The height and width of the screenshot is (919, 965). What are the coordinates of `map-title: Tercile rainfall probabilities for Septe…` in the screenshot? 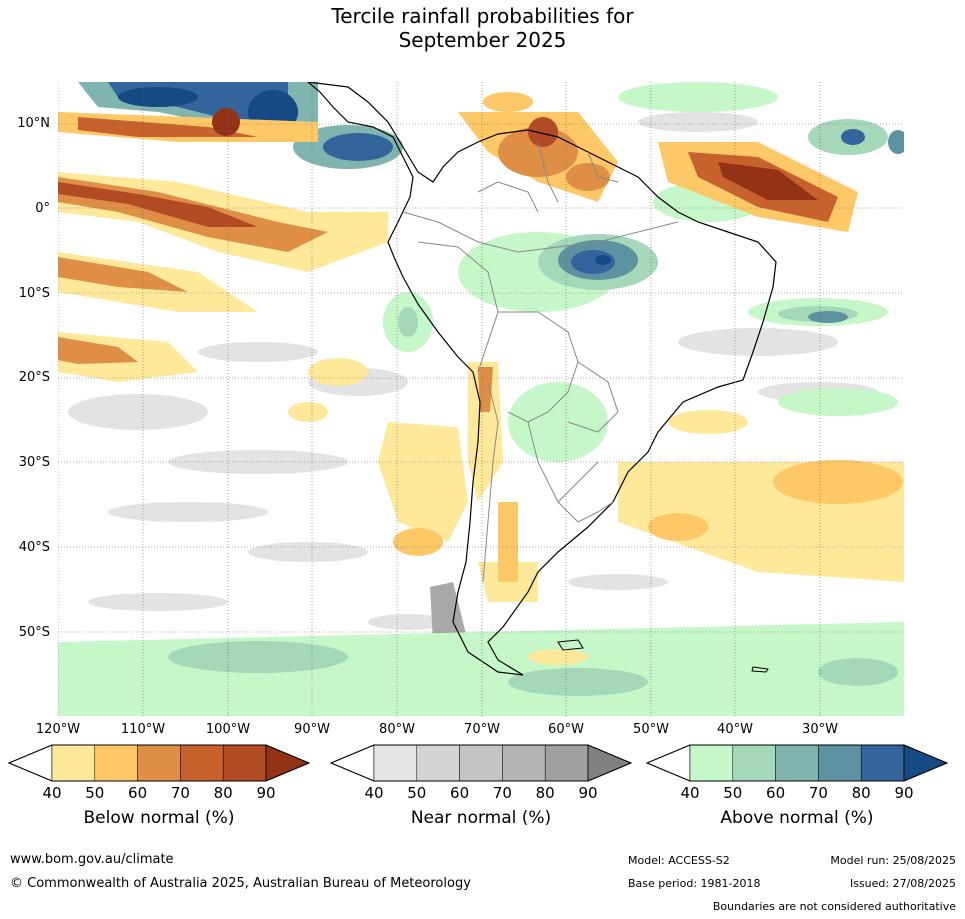 It's located at (482, 28).